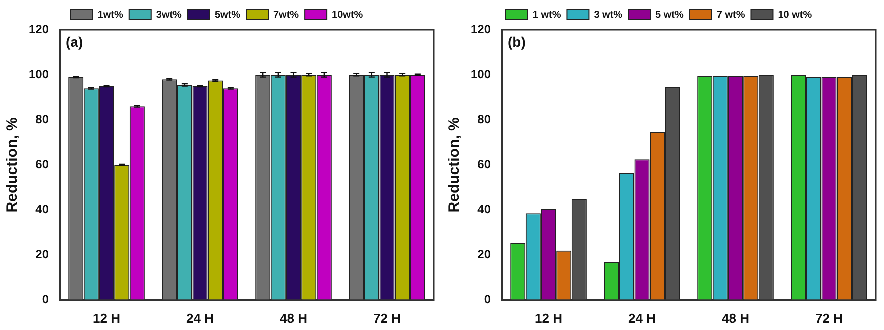  I want to click on legend-label: 3 wt%, so click(608, 15).